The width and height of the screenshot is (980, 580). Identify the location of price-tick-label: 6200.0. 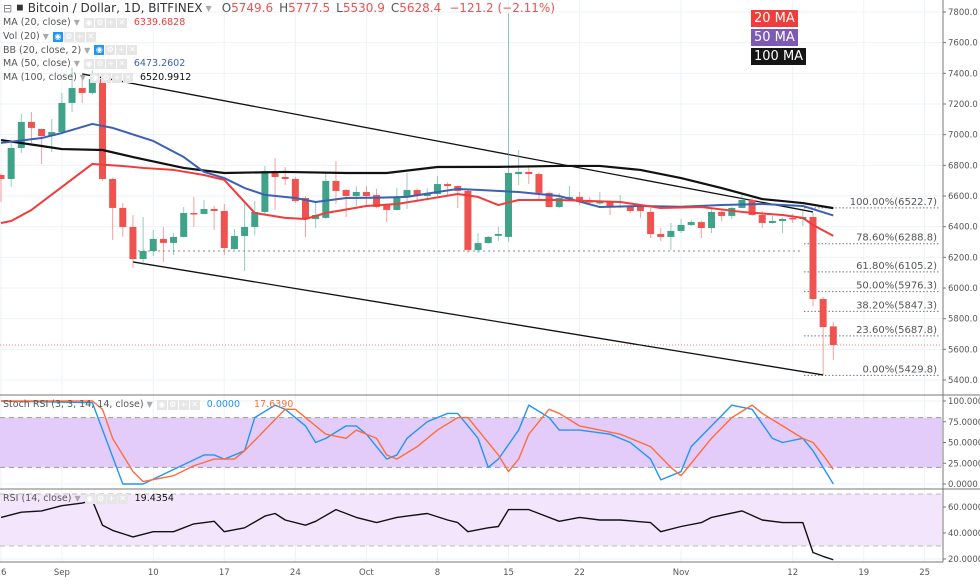
(963, 258).